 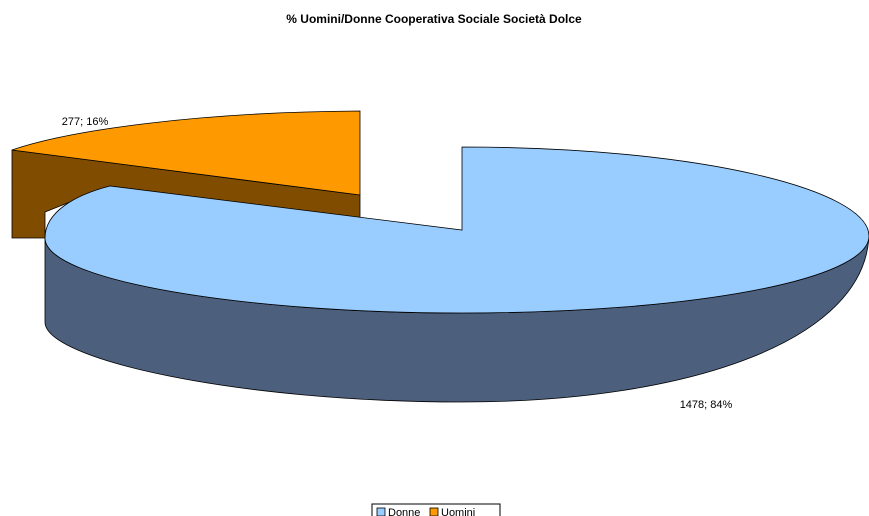 What do you see at coordinates (458, 511) in the screenshot?
I see `legend-label-uomini: Uomini` at bounding box center [458, 511].